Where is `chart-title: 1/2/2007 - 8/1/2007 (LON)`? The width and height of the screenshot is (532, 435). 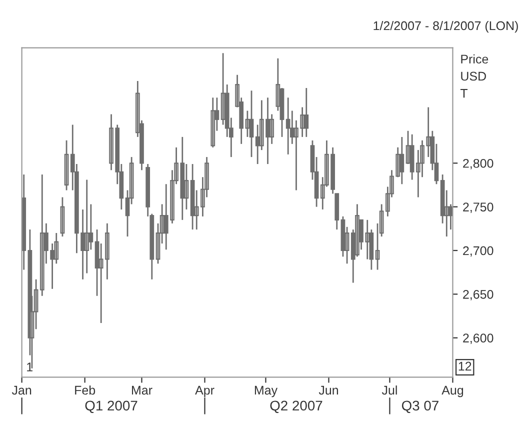
chart-title: 1/2/2007 - 8/1/2007 (LON) is located at coordinates (446, 26).